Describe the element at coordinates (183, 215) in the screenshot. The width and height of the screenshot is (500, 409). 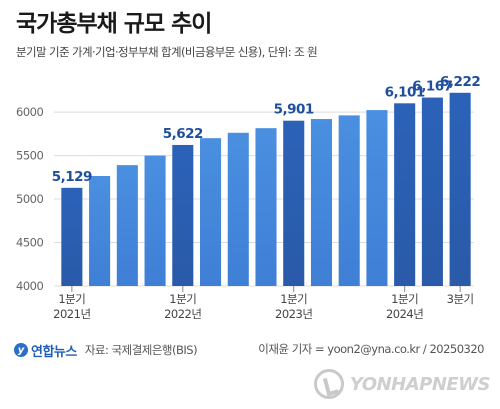
I see `bar-2022-Q1` at that location.